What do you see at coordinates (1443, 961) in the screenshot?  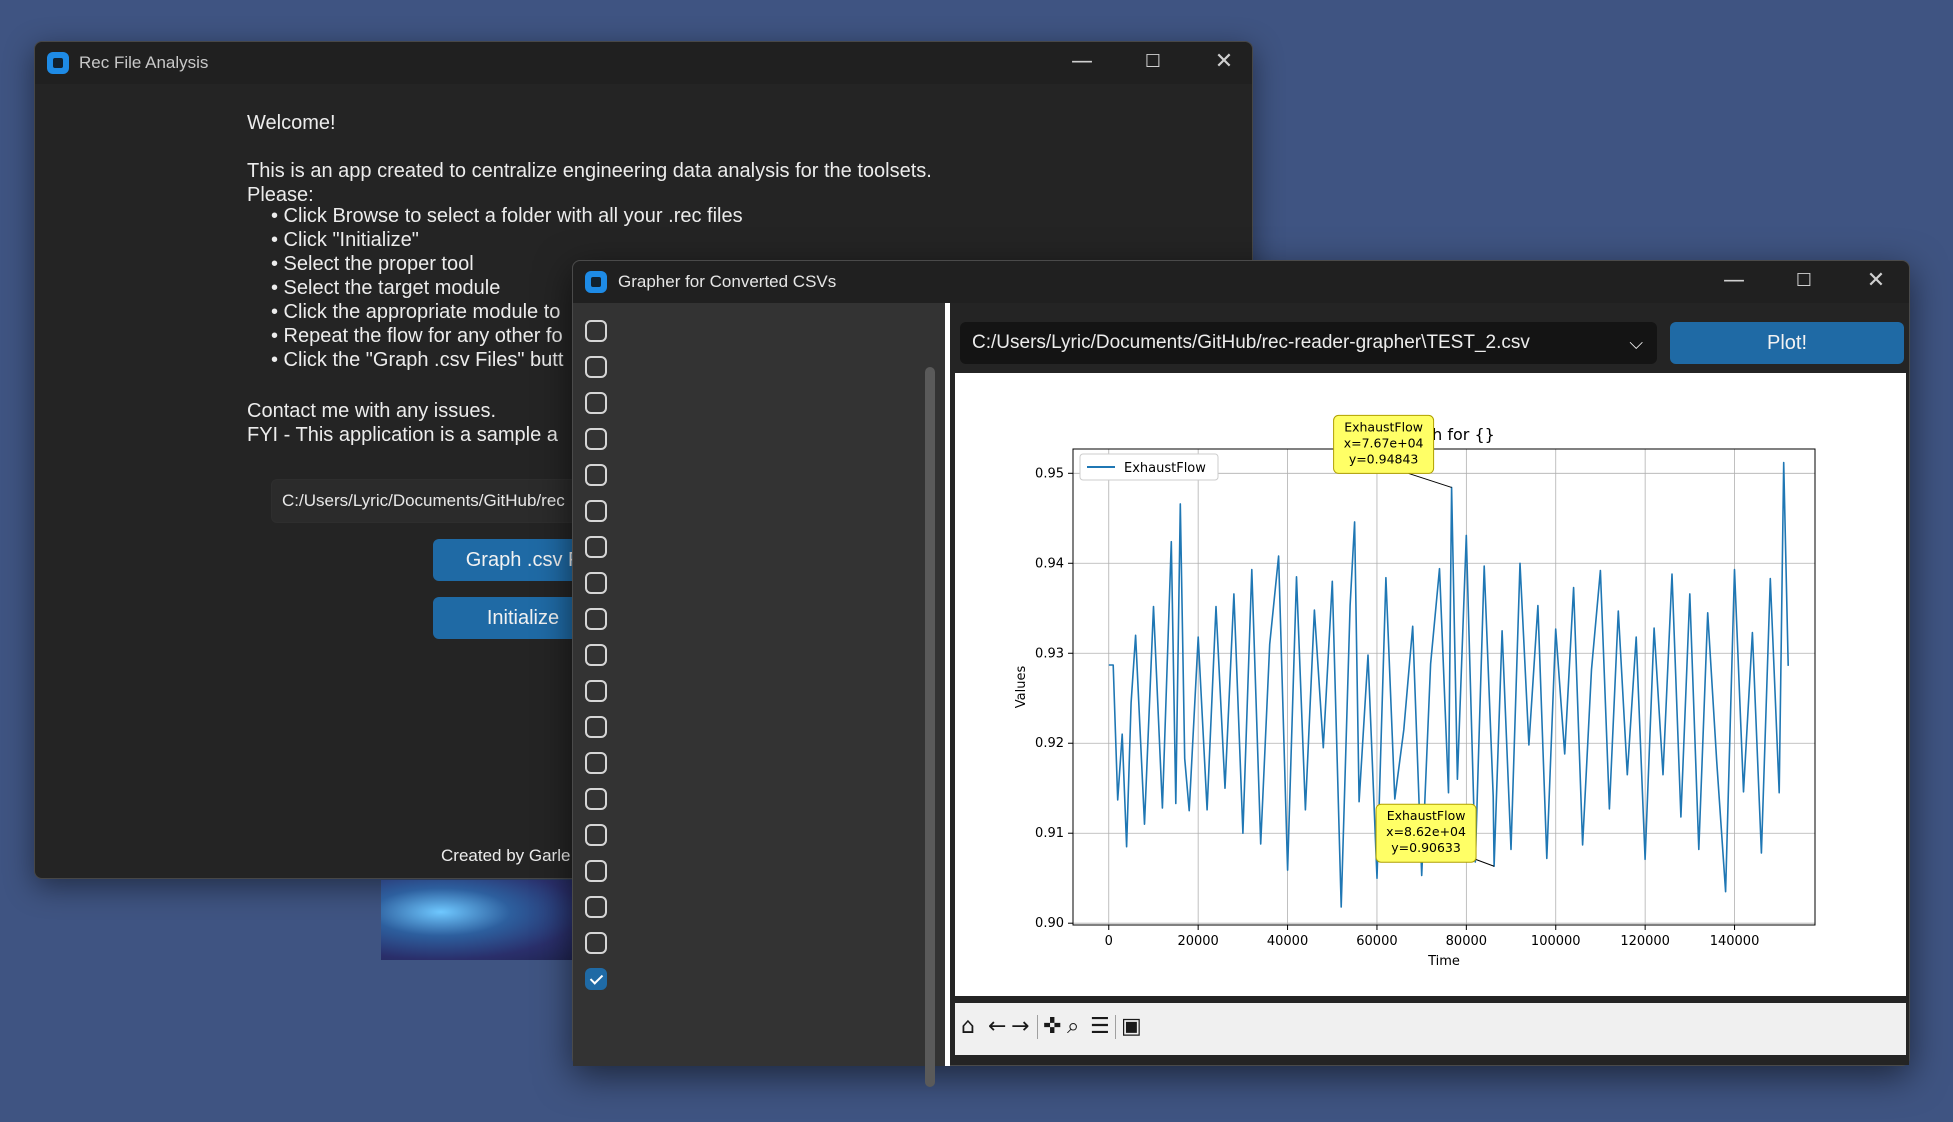 I see `x-axis-label: Time` at bounding box center [1443, 961].